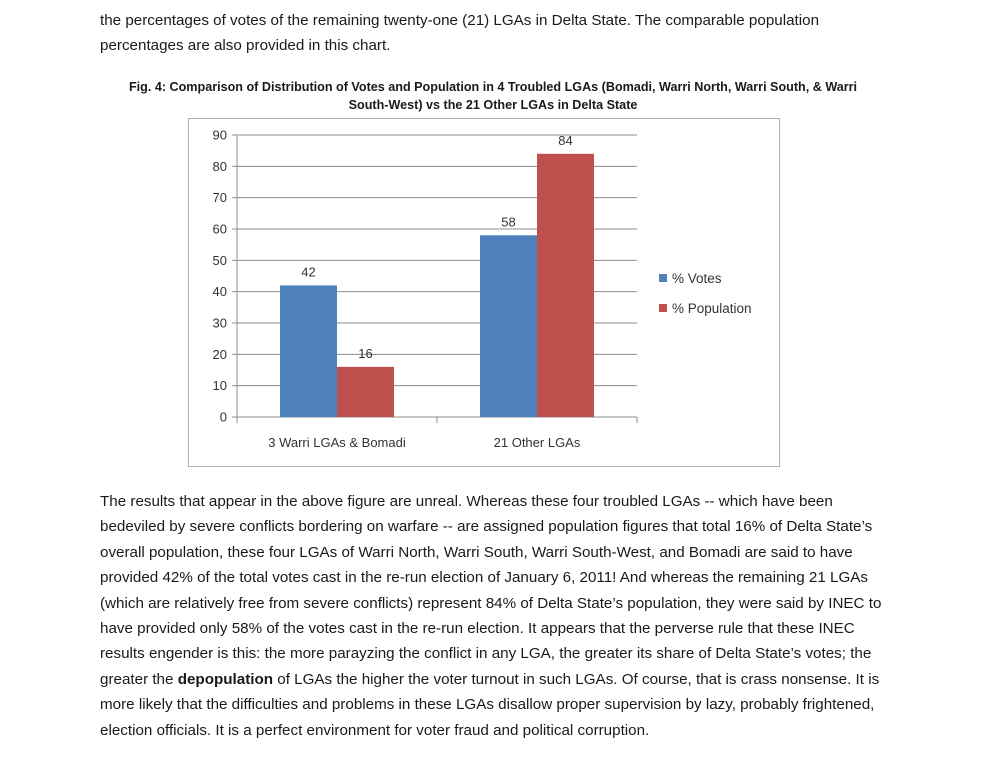 The width and height of the screenshot is (985, 775). Describe the element at coordinates (365, 353) in the screenshot. I see `data-label: 16` at that location.